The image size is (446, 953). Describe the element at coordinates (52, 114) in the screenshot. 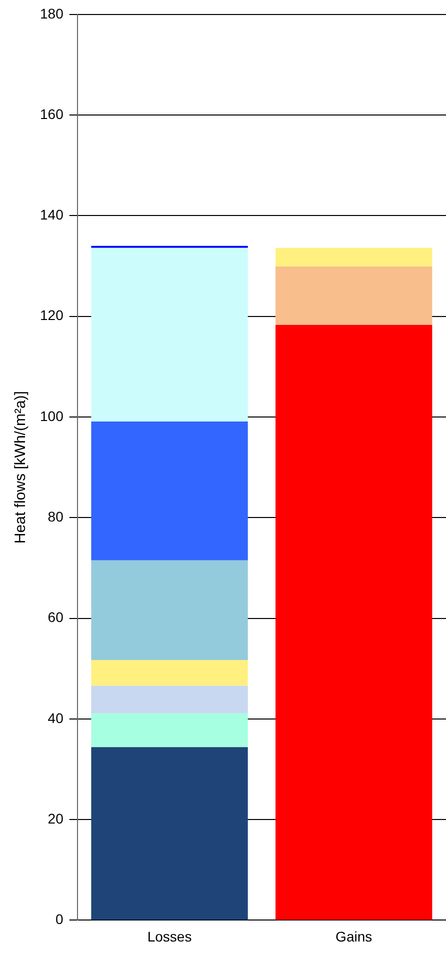

I see `y-tick-label: 160` at that location.